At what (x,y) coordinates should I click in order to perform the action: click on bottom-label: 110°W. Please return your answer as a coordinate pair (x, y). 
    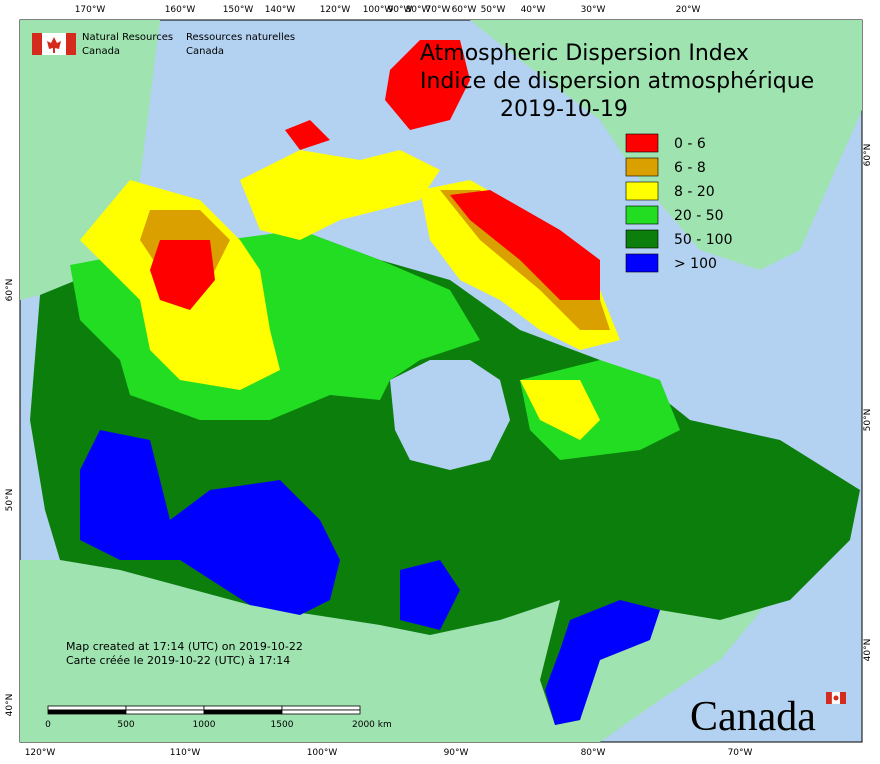
    Looking at the image, I should click on (185, 753).